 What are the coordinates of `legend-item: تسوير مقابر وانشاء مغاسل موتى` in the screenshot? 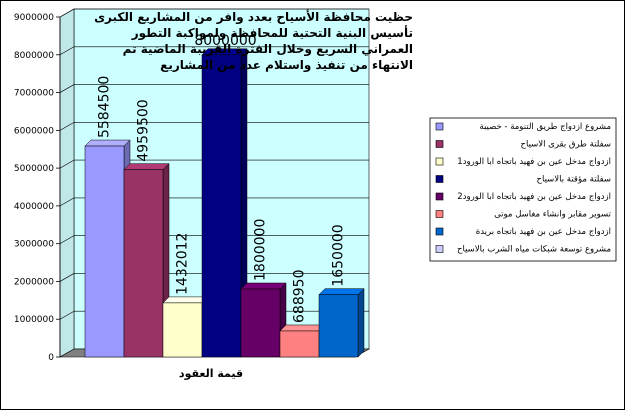 It's located at (523, 215).